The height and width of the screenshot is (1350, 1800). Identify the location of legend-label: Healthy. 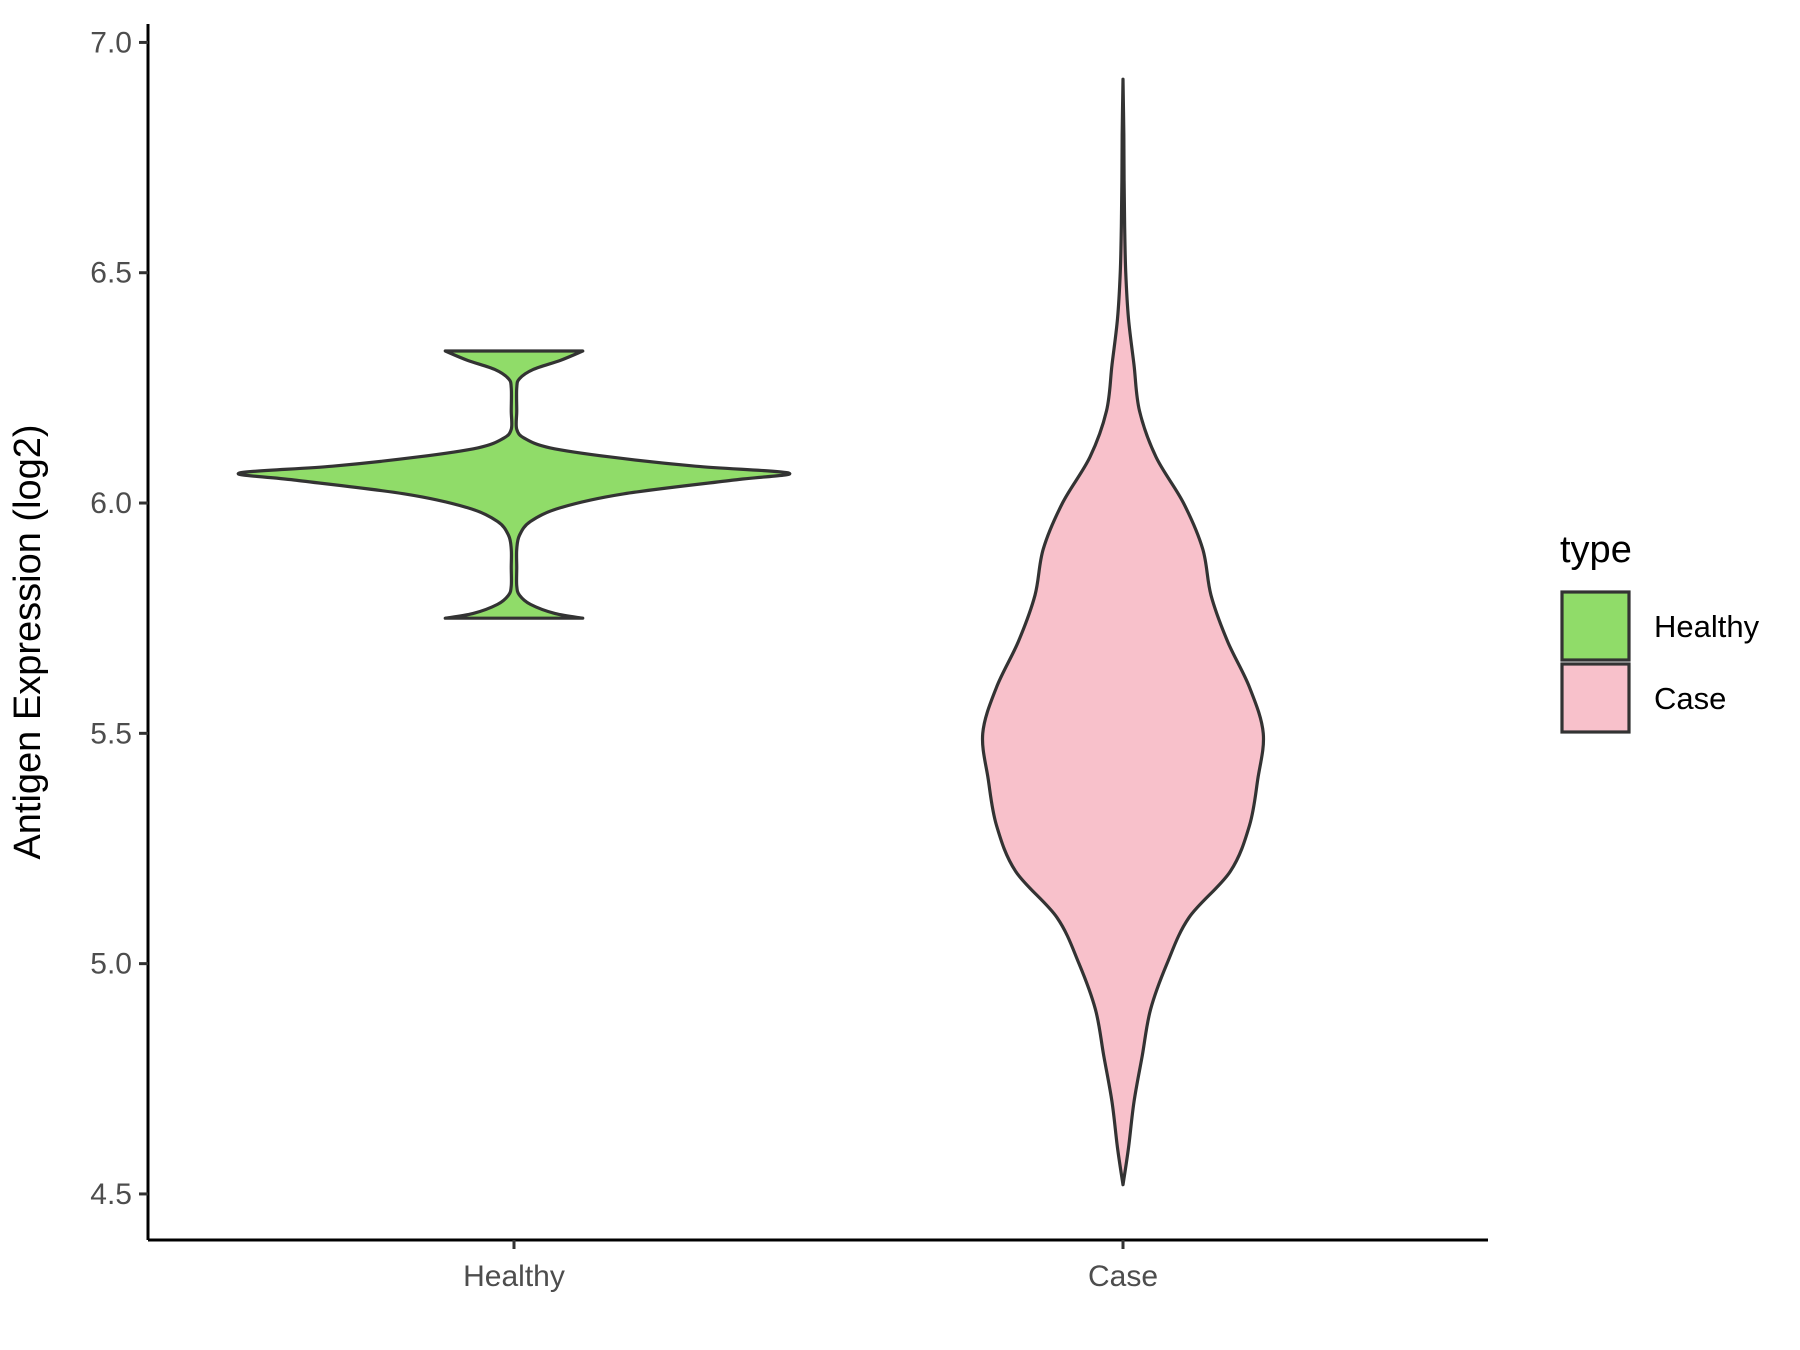
(1707, 626).